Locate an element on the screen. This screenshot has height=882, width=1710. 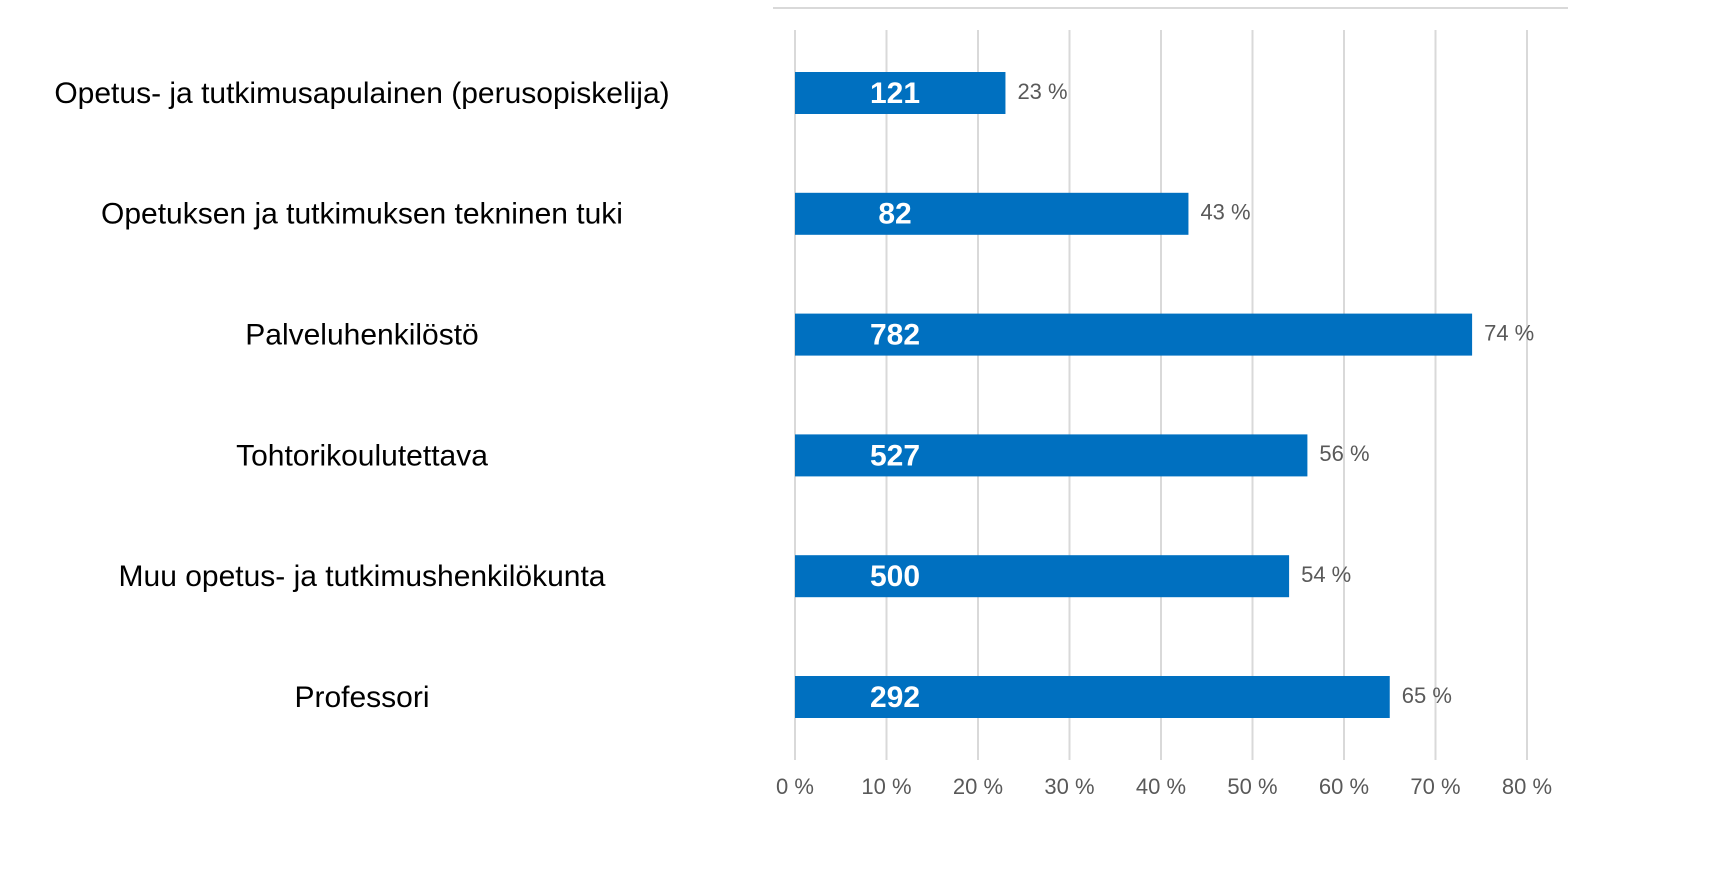
category-label: Muu opetus- ja tutkimushenkilökunta is located at coordinates (362, 576).